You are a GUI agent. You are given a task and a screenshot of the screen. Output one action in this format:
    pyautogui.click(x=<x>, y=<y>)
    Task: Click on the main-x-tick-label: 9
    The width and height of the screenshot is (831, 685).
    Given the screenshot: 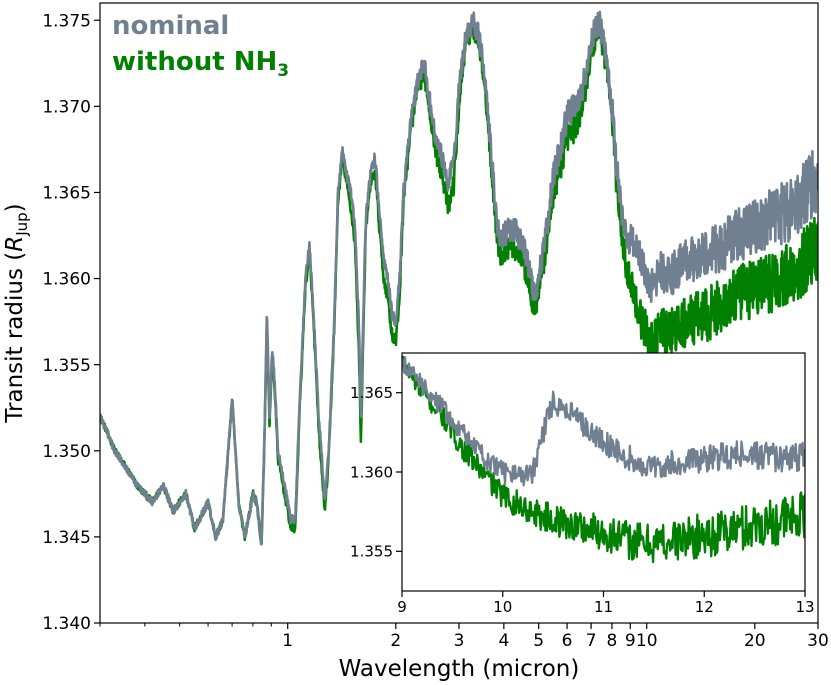 What is the action you would take?
    pyautogui.click(x=630, y=641)
    